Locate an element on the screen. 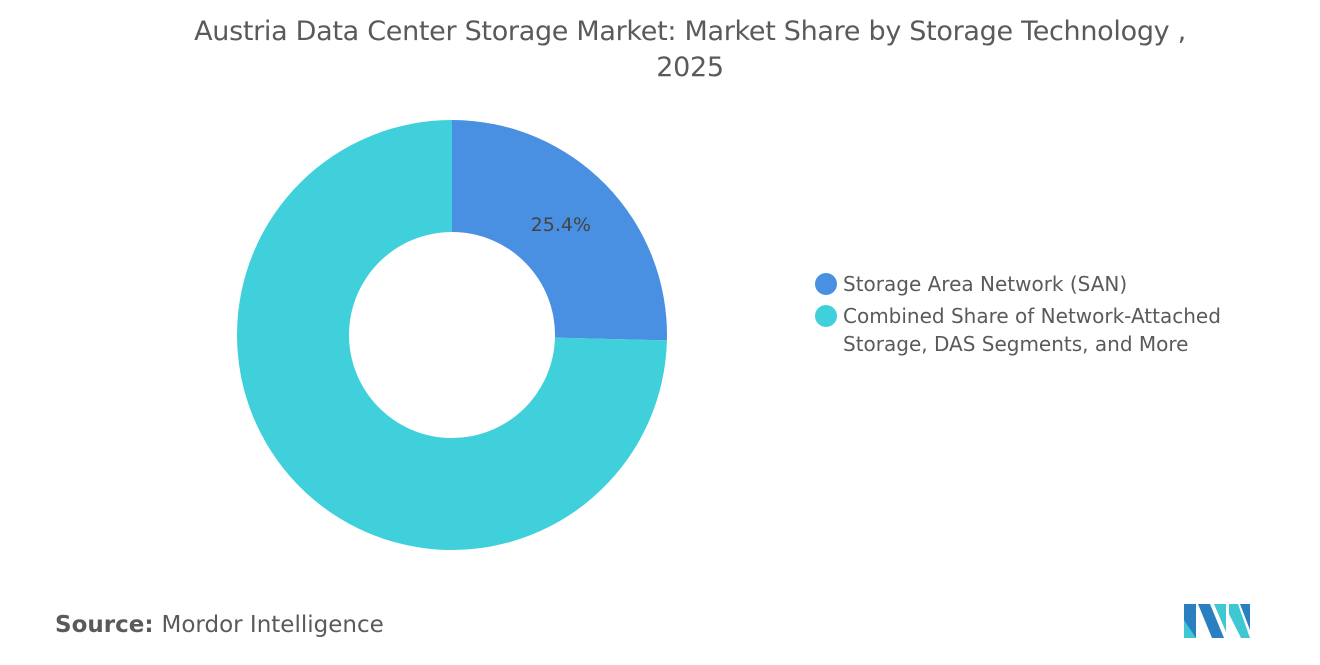 This screenshot has width=1320, height=665. donut-slice is located at coordinates (559, 230).